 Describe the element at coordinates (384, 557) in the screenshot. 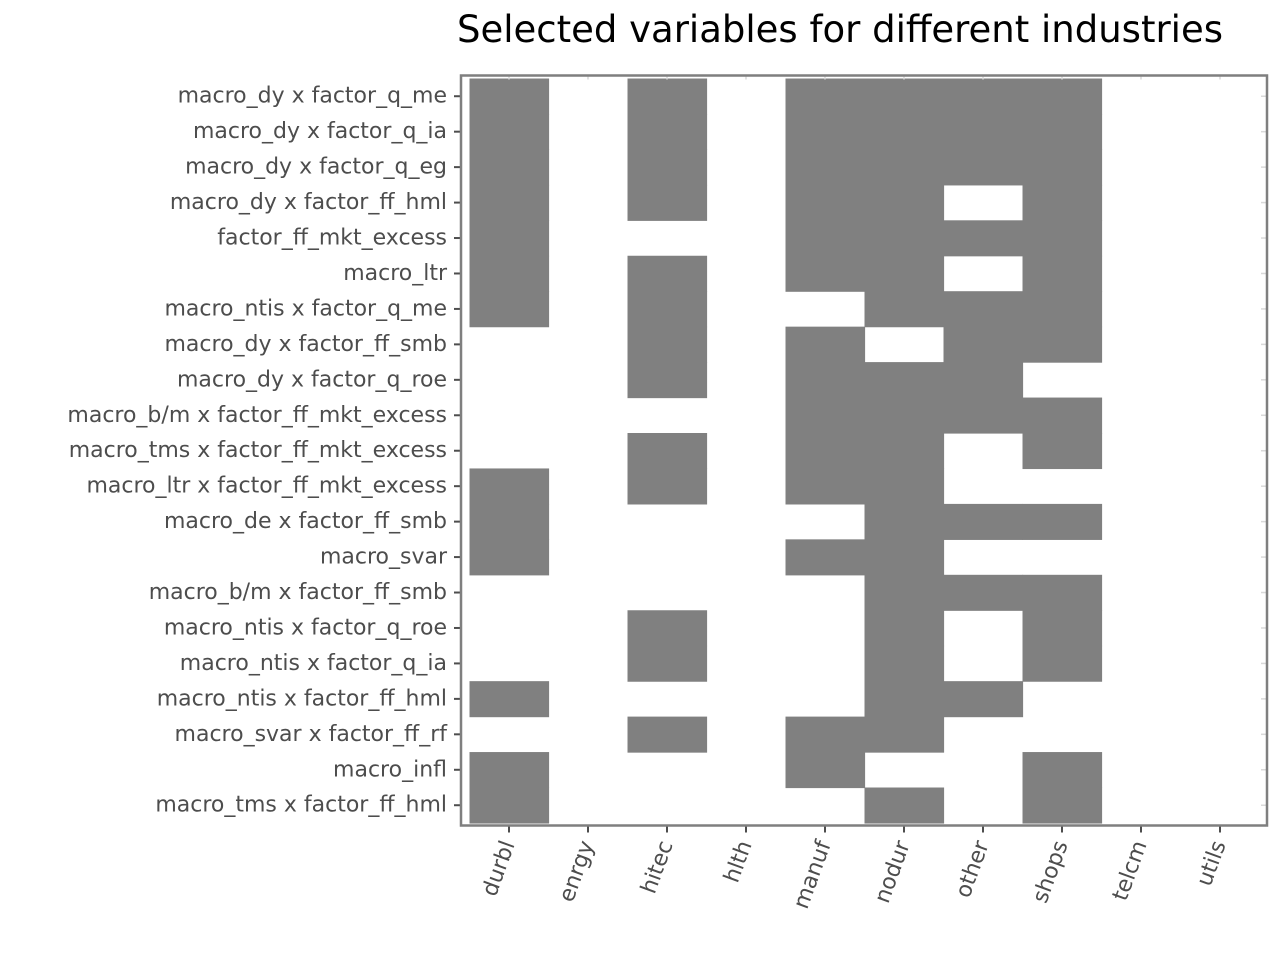

I see `y-tick-label: macro_svar` at that location.